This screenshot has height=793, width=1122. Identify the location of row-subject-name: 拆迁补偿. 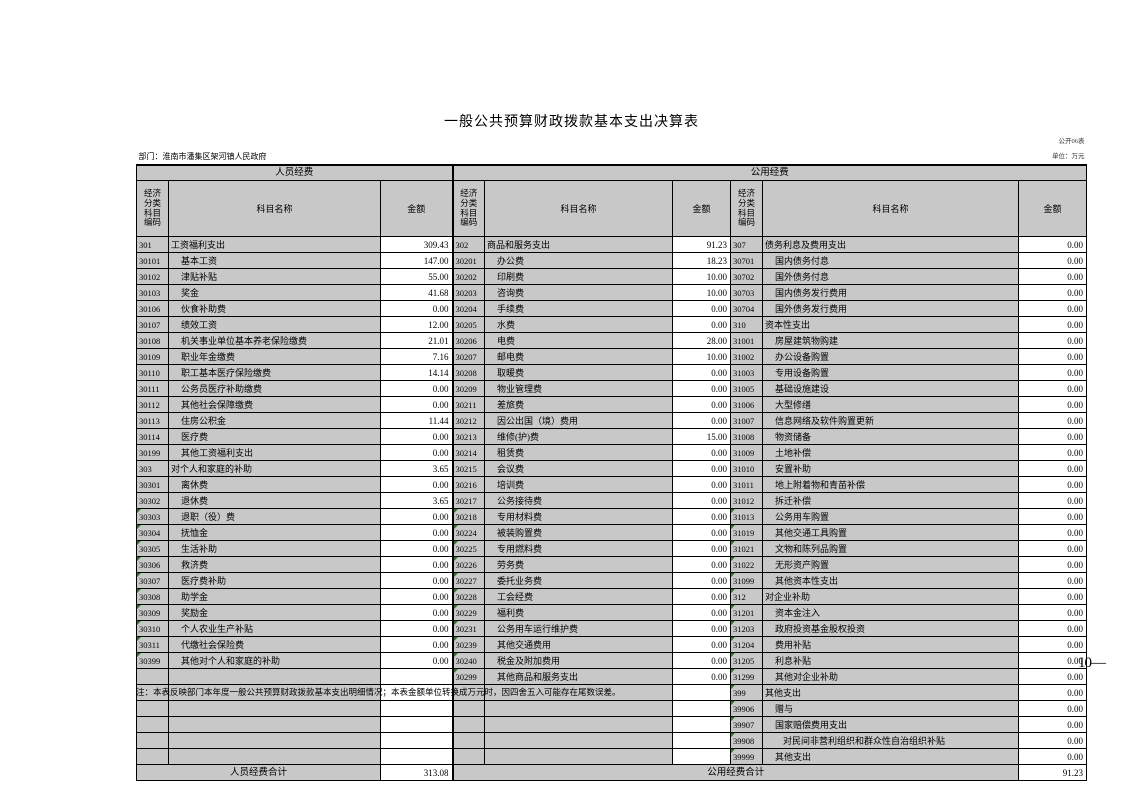
(891, 500).